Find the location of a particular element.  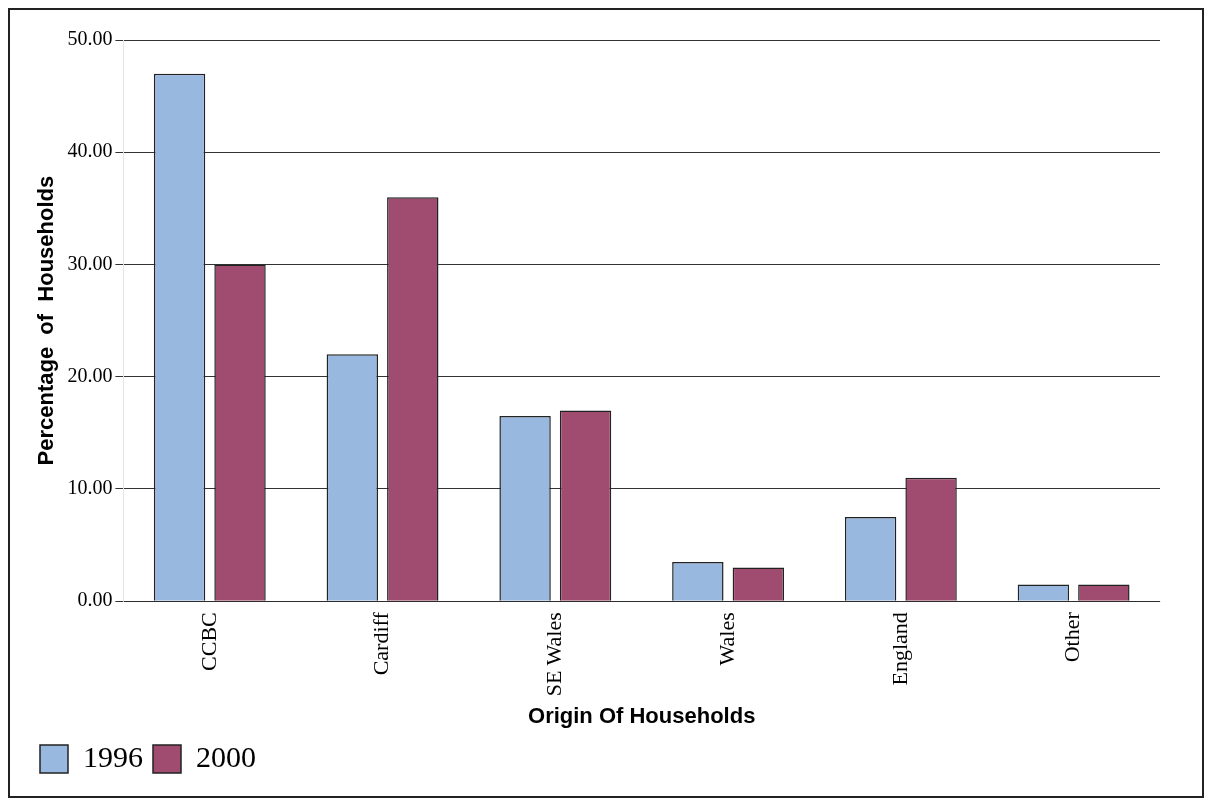

y-tick-label: 30.00 is located at coordinates (90, 262).